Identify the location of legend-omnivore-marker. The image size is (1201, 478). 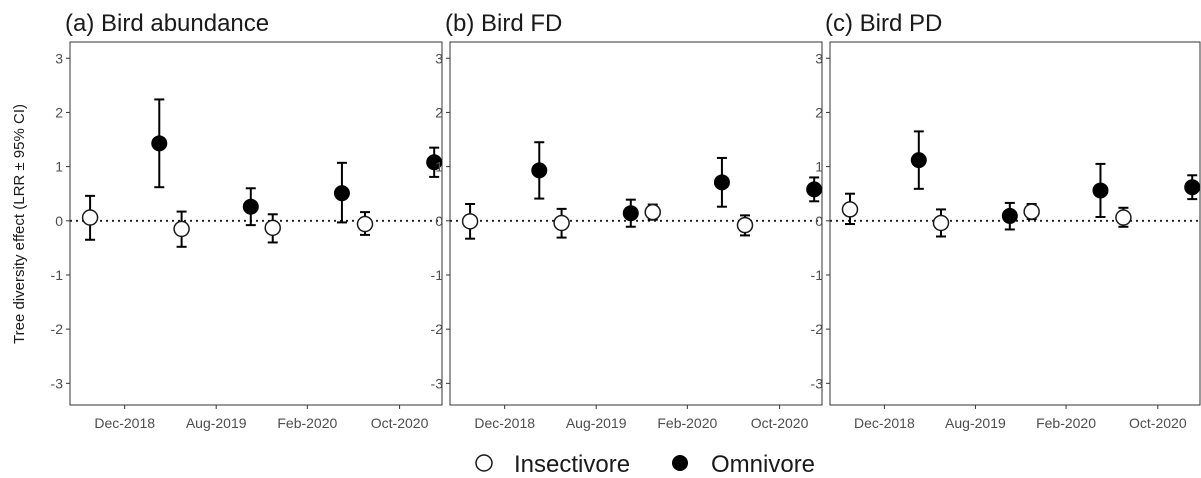
(680, 463).